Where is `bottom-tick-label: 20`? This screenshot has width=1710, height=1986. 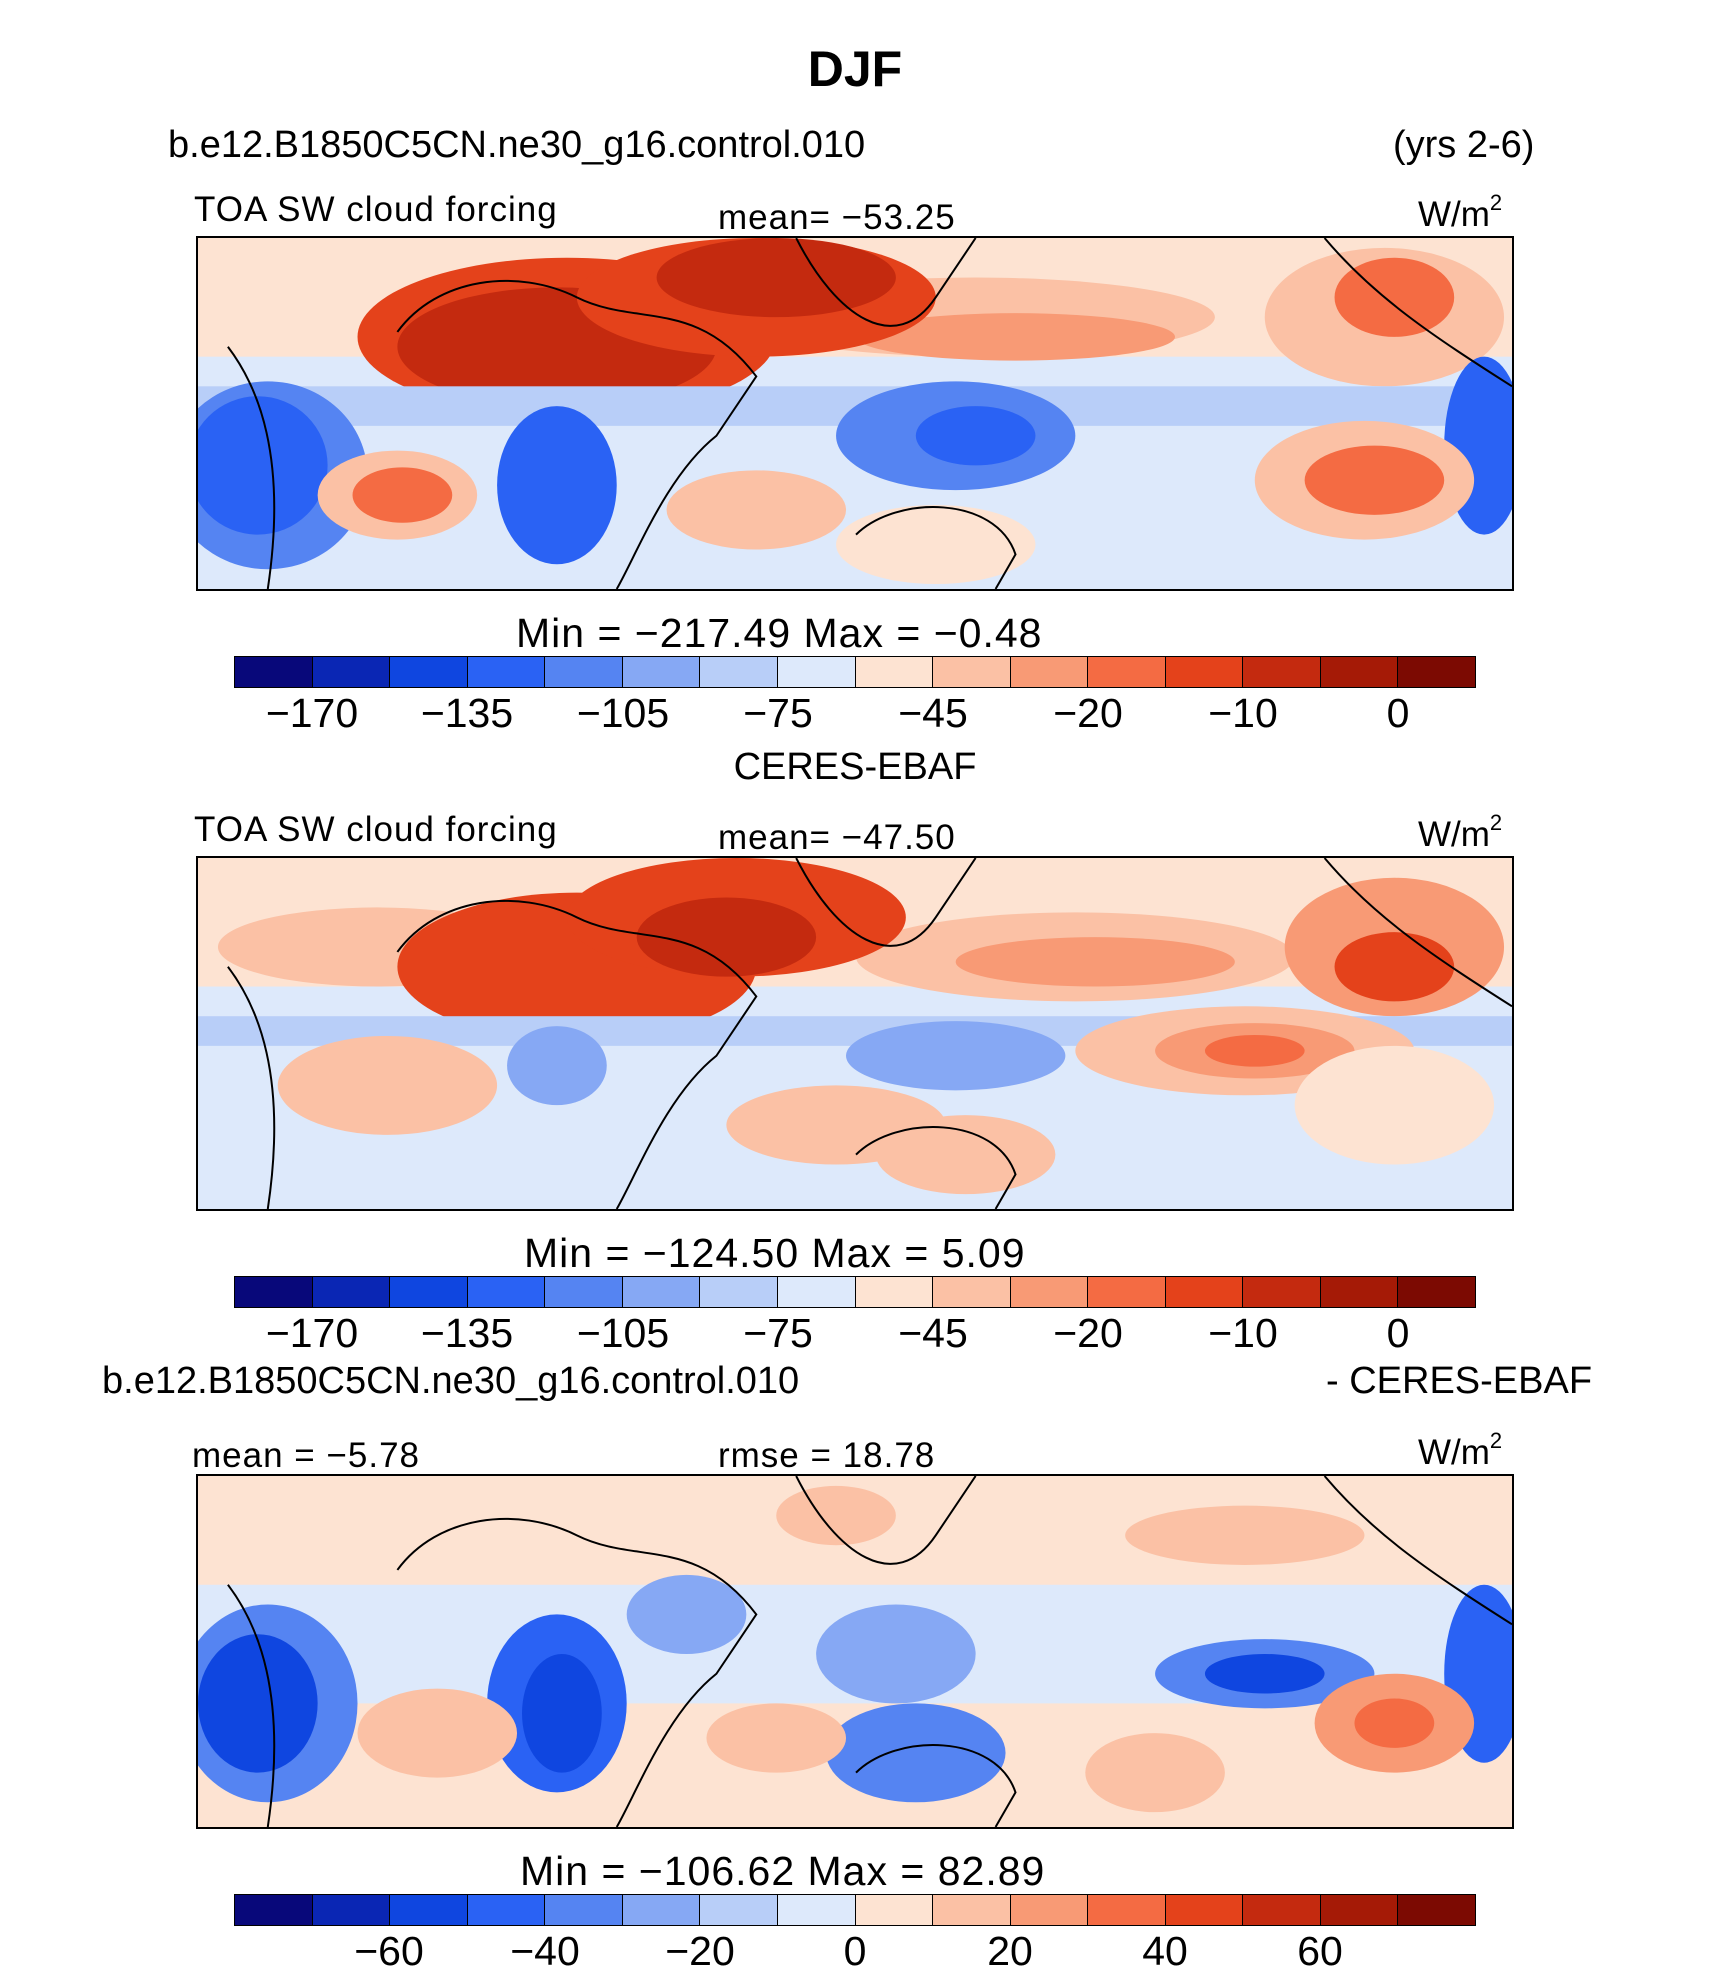 bottom-tick-label: 20 is located at coordinates (1010, 1951).